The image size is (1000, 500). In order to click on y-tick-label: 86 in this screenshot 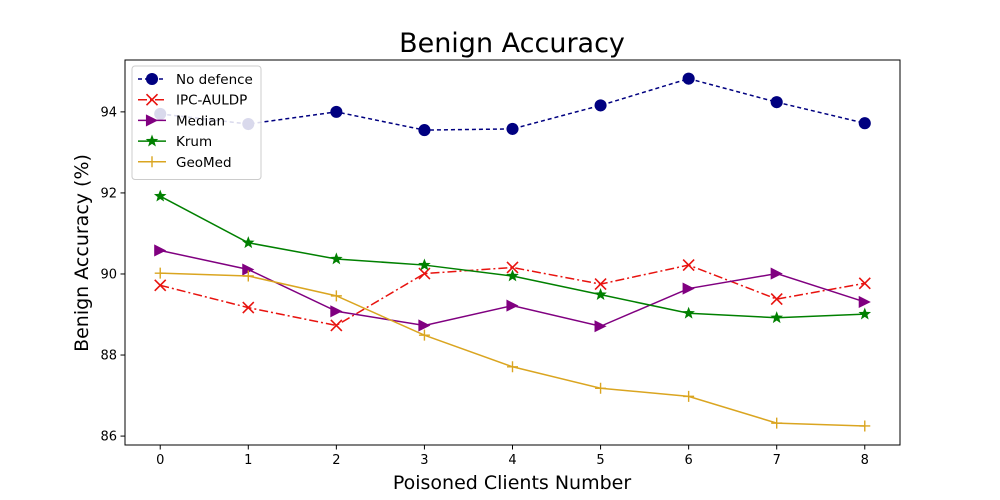, I will do `click(108, 437)`.